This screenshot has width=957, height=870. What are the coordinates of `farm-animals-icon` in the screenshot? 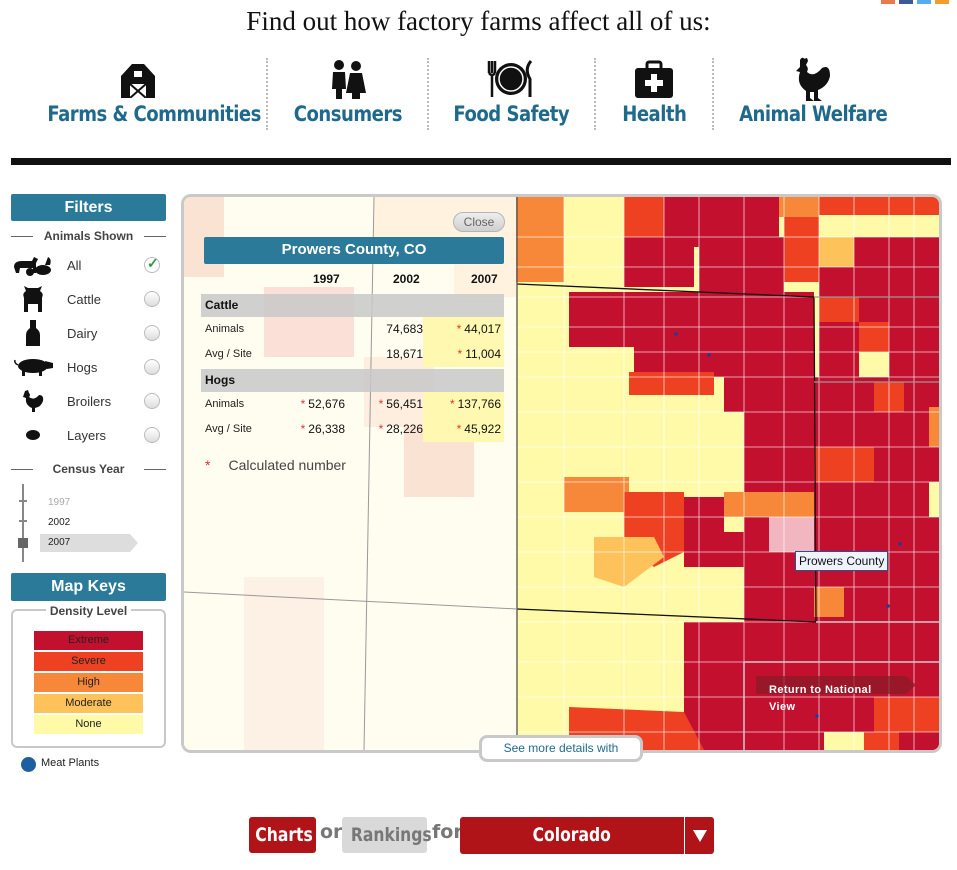 It's located at (33, 265).